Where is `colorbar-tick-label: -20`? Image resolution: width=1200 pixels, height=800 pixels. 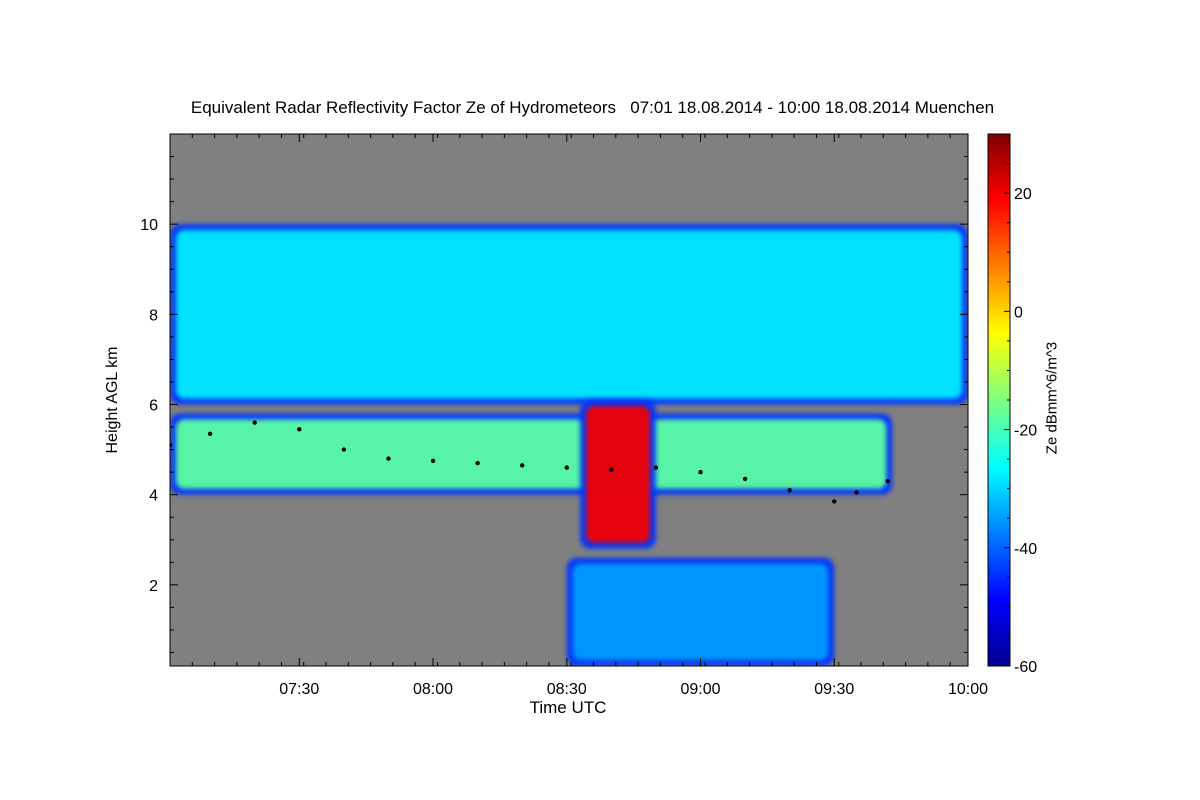 colorbar-tick-label: -20 is located at coordinates (1025, 431).